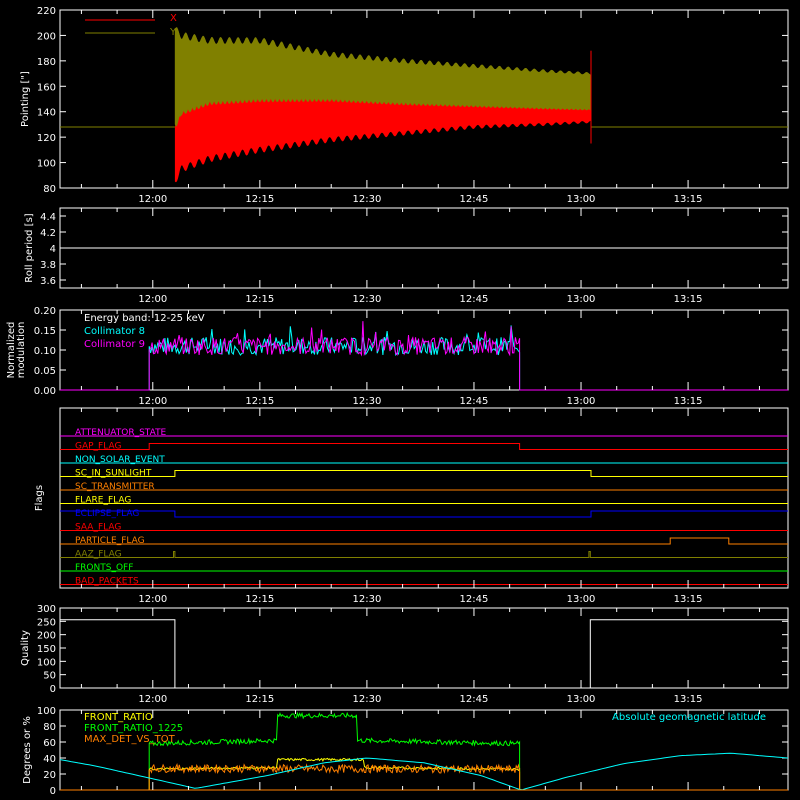 The height and width of the screenshot is (800, 800). What do you see at coordinates (29, 247) in the screenshot?
I see `roll-ylabel: Roll period [s]` at bounding box center [29, 247].